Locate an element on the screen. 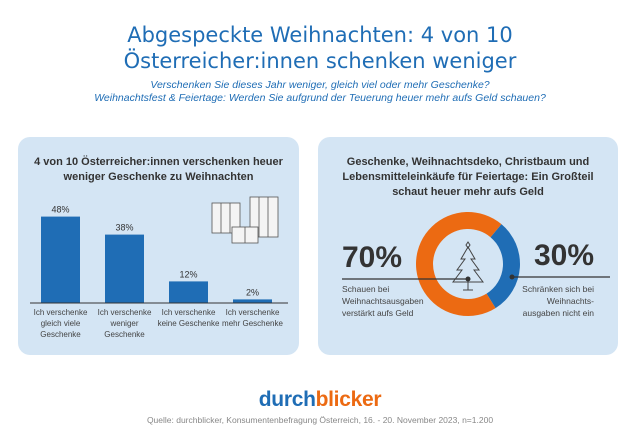 The image size is (640, 439). category-label: weniger is located at coordinates (123, 323).